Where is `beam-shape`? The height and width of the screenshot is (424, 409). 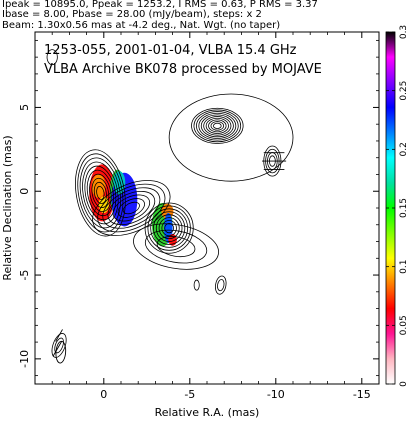 beam-shape is located at coordinates (61, 352).